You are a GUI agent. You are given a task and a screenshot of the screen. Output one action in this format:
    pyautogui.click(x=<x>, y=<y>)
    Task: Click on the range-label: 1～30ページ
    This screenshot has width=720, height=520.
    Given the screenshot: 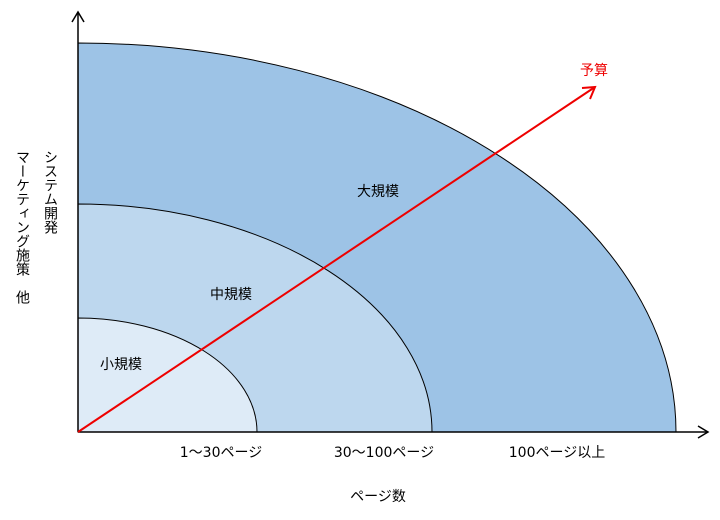 What is the action you would take?
    pyautogui.click(x=221, y=453)
    